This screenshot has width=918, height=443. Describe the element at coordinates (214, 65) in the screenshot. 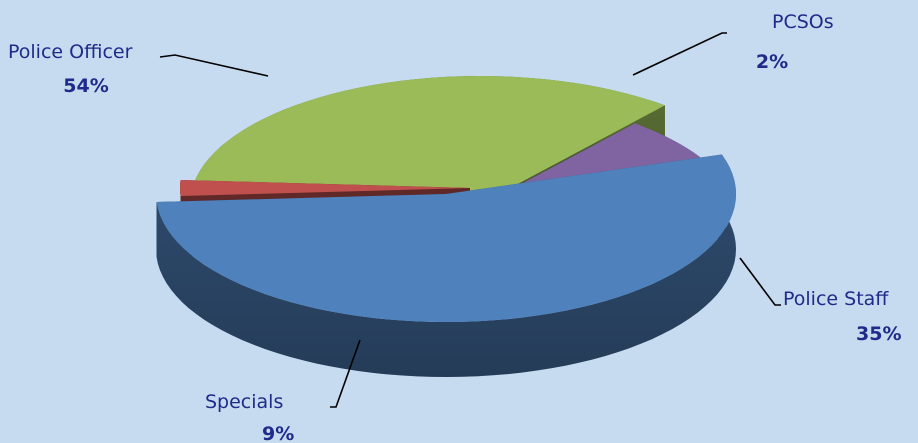

I see `leader-line-police-officer` at that location.